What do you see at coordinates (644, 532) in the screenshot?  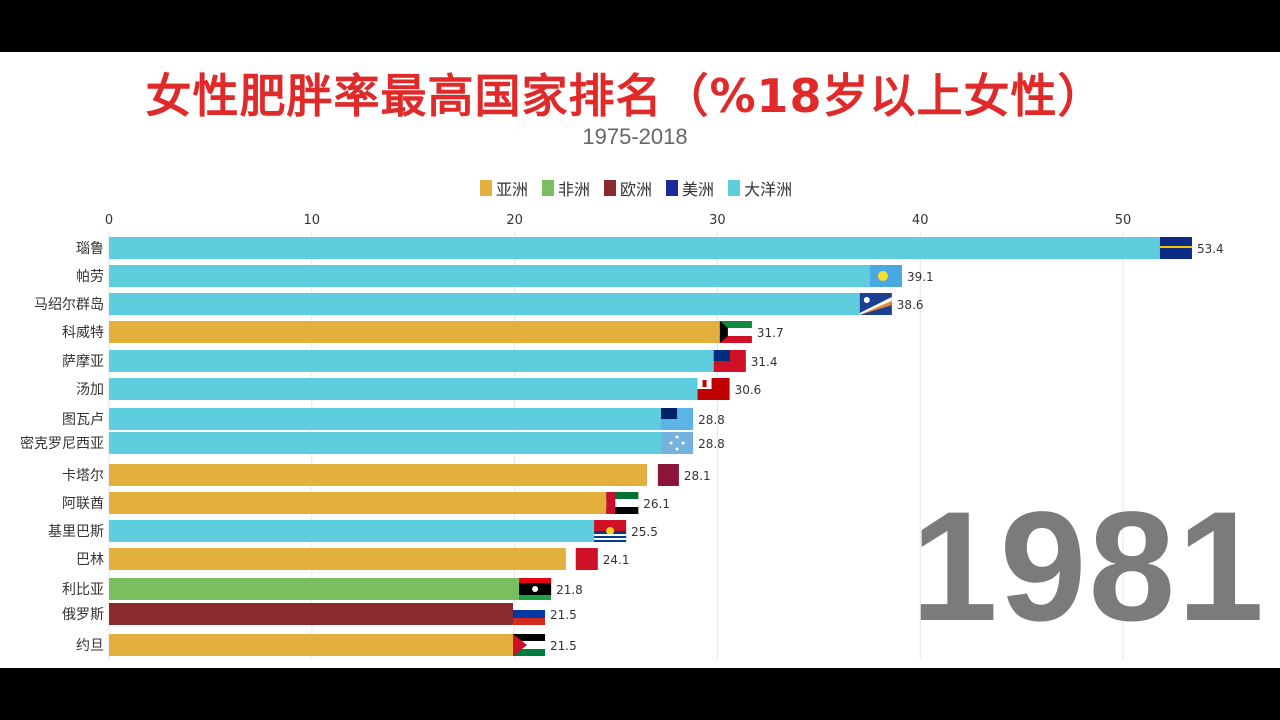 I see `value-label: 25.5` at bounding box center [644, 532].